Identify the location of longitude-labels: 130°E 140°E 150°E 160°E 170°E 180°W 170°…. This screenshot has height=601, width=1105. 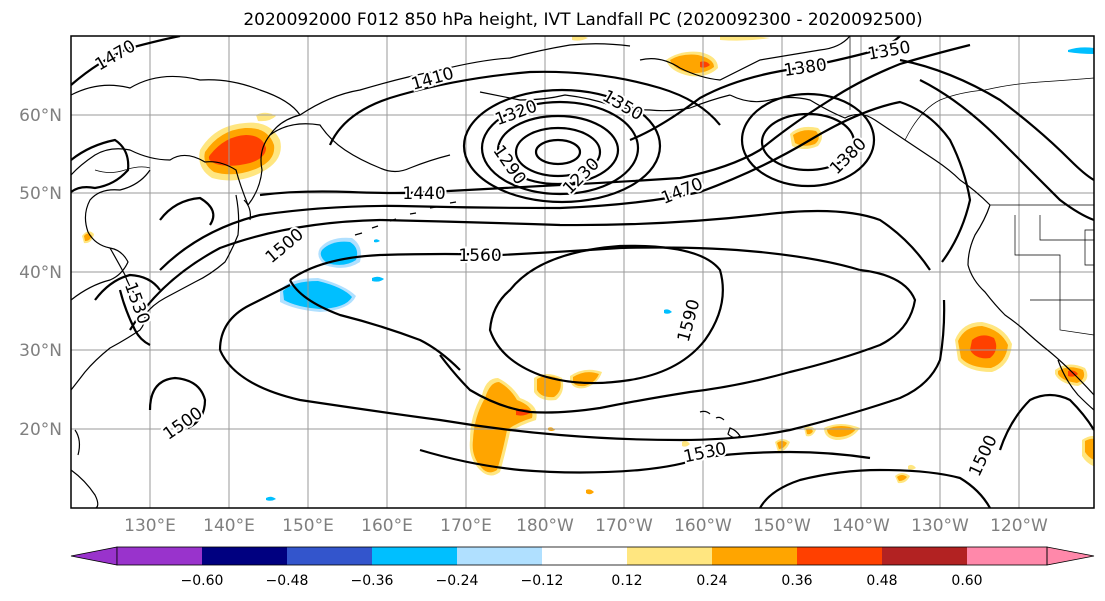
(586, 526).